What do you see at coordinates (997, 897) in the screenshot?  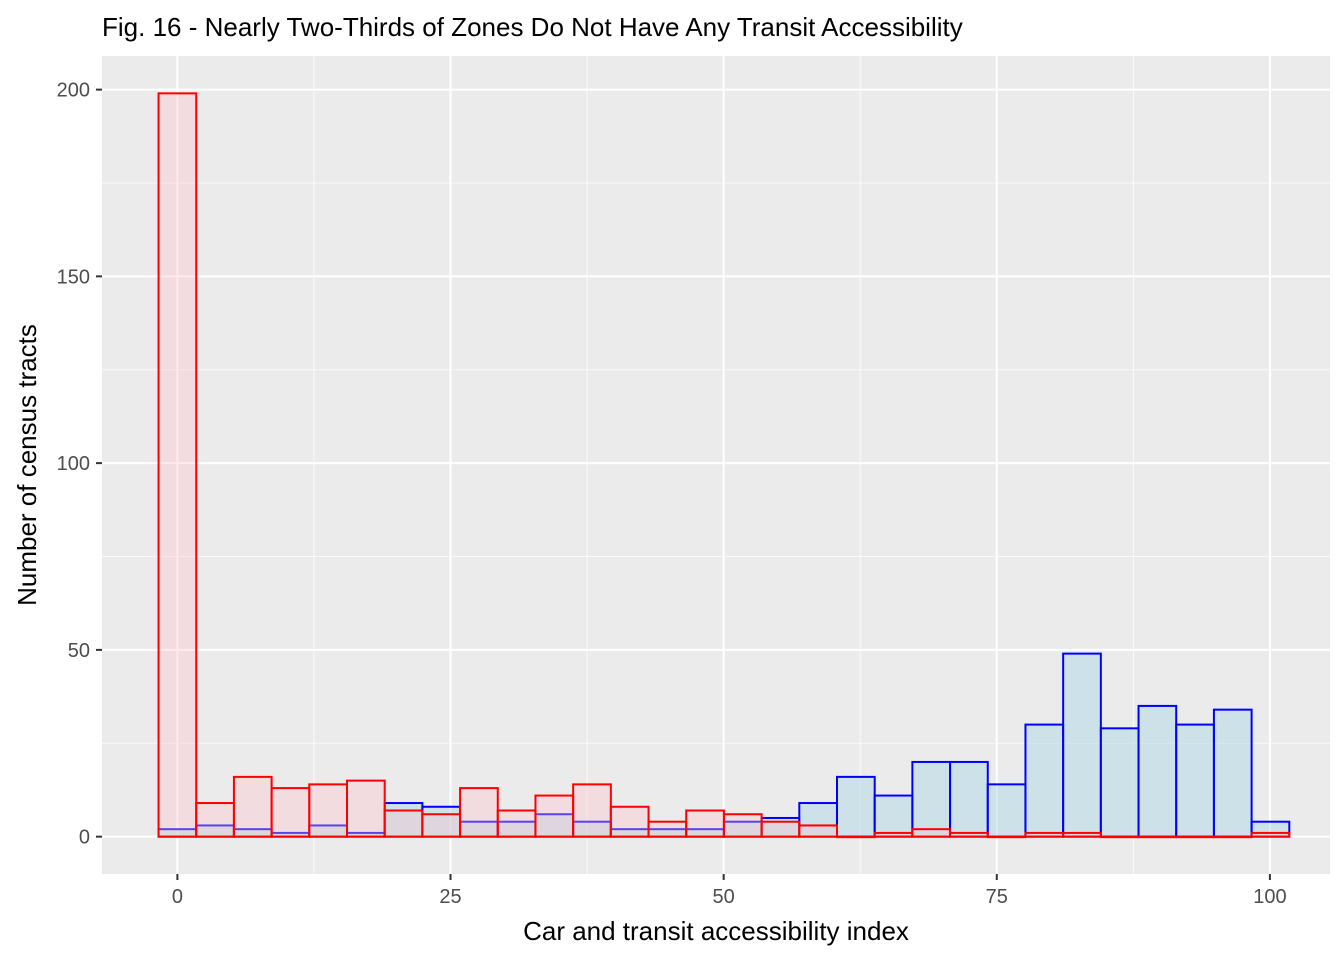 I see `x-tick-label: 75` at bounding box center [997, 897].